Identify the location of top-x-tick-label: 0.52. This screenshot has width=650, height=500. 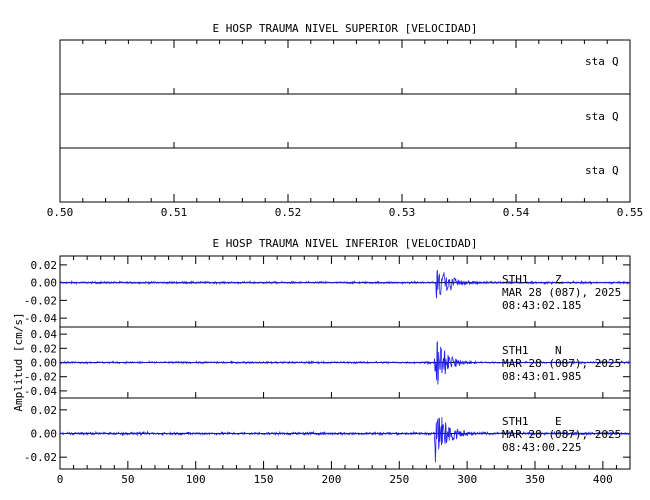
(288, 212).